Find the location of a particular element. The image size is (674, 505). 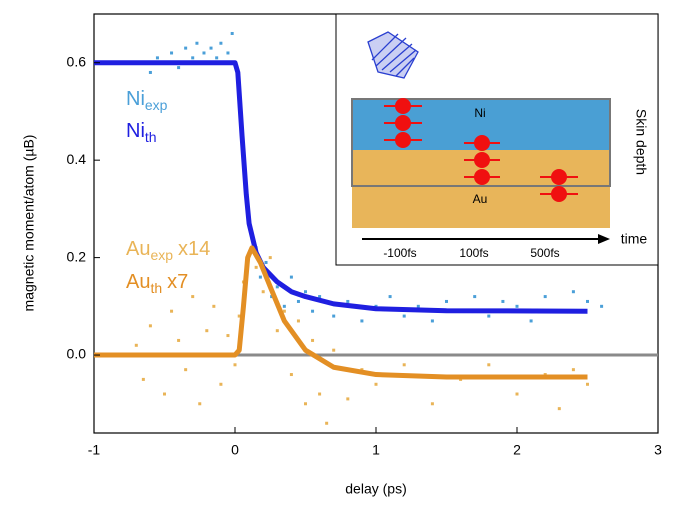

legend-entry: Nith is located at coordinates (141, 132).